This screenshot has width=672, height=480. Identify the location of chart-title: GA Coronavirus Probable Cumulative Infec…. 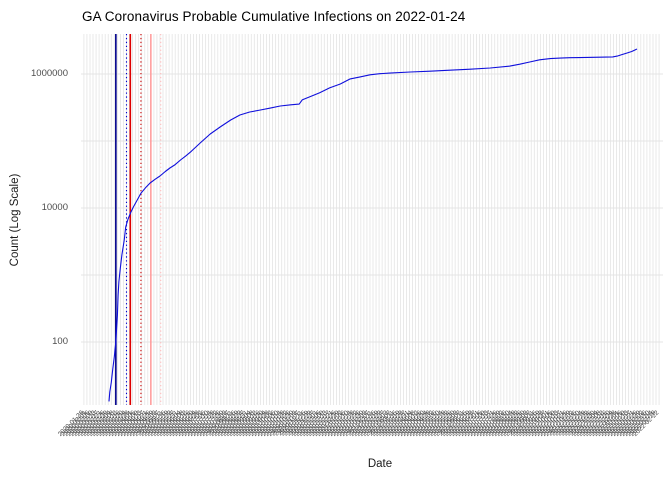
(274, 16).